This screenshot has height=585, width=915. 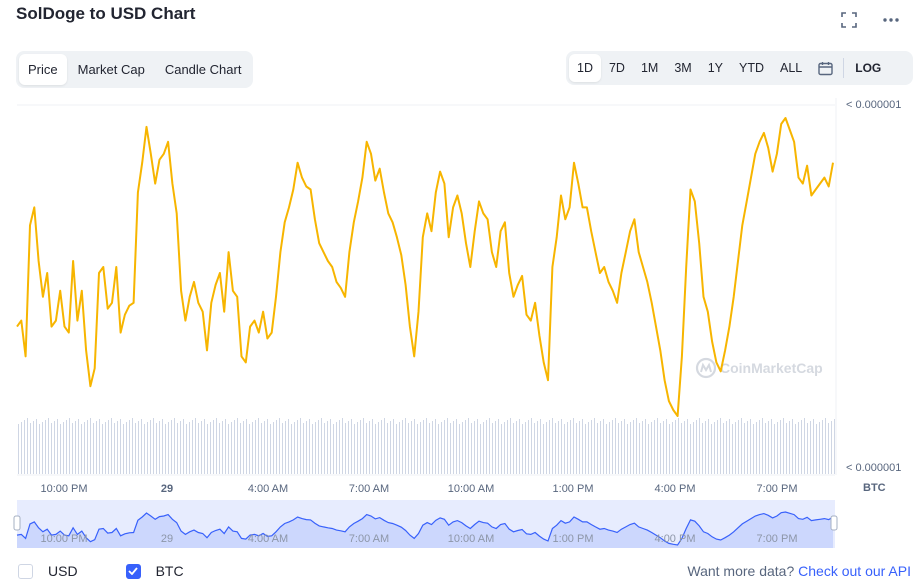 I want to click on range-ytd: YTD, so click(x=752, y=68).